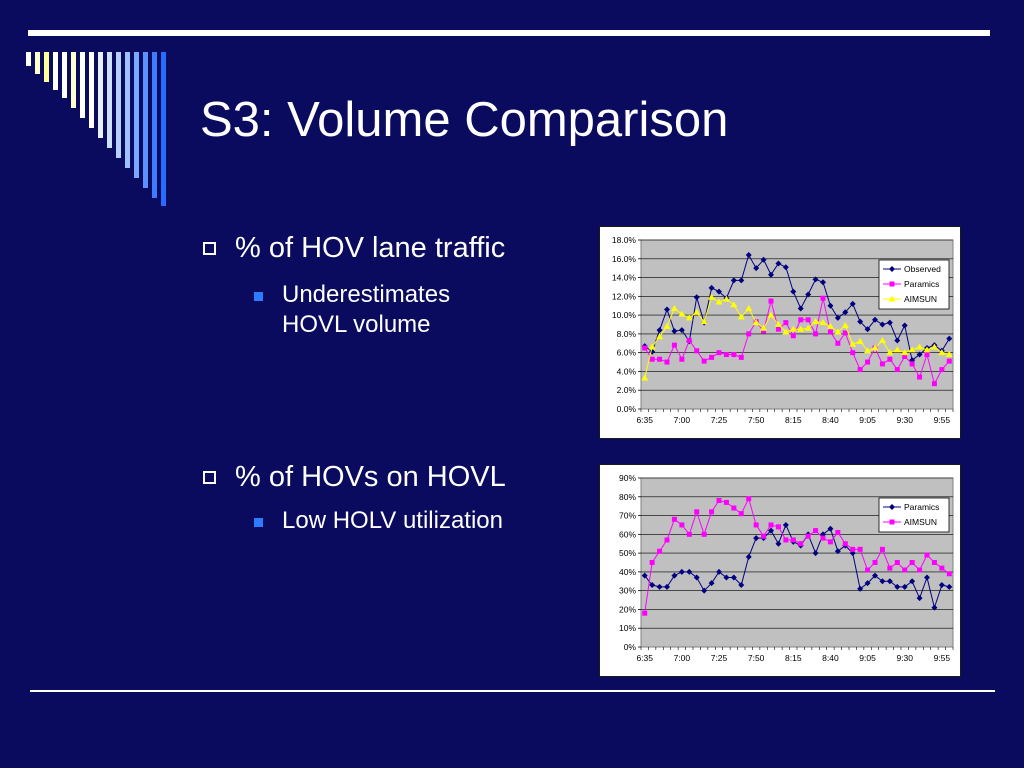 Image resolution: width=1024 pixels, height=768 pixels. I want to click on bullet-hovs-on-hovl: % of HOVs on HOVL, so click(370, 477).